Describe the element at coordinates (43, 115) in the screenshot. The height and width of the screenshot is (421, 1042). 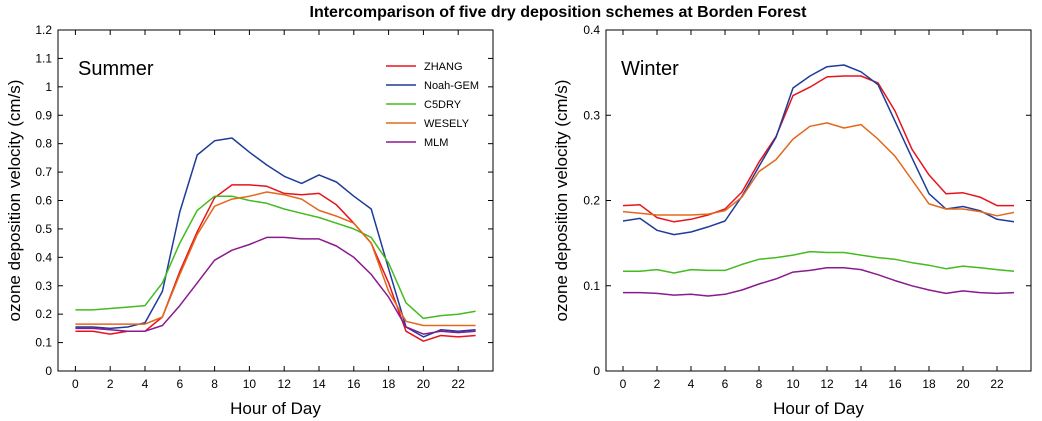
I see `y-tick-label: 0.9` at that location.